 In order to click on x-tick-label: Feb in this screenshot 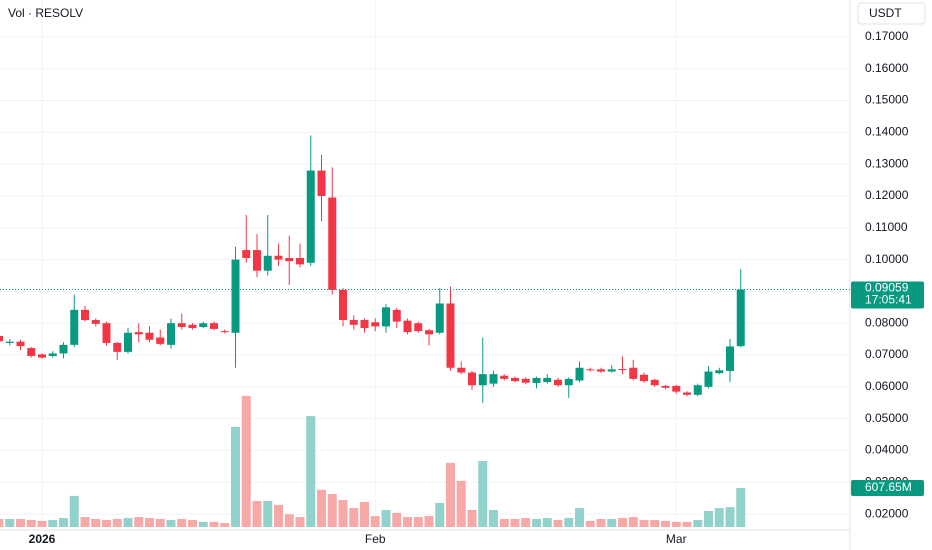, I will do `click(375, 539)`.